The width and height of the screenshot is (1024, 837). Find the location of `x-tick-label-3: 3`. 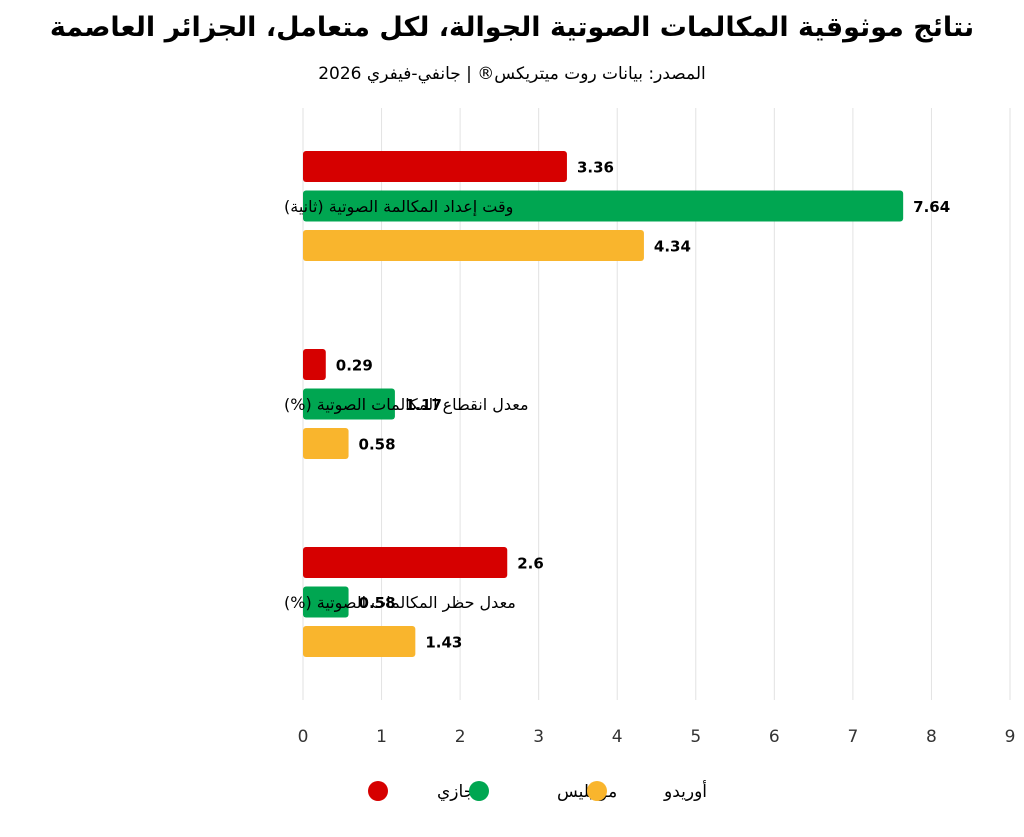

x-tick-label-3: 3 is located at coordinates (538, 737).